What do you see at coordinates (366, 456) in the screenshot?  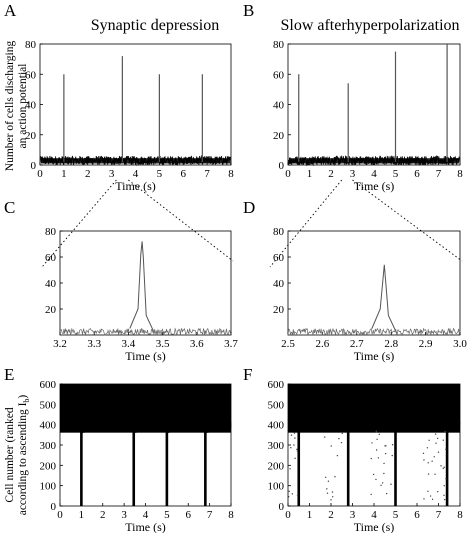 I see `chart-panel-f: 0 1 2 3 4 5 6 7 8 0 100 200 300 400 500 600 Time (s)` at bounding box center [366, 456].